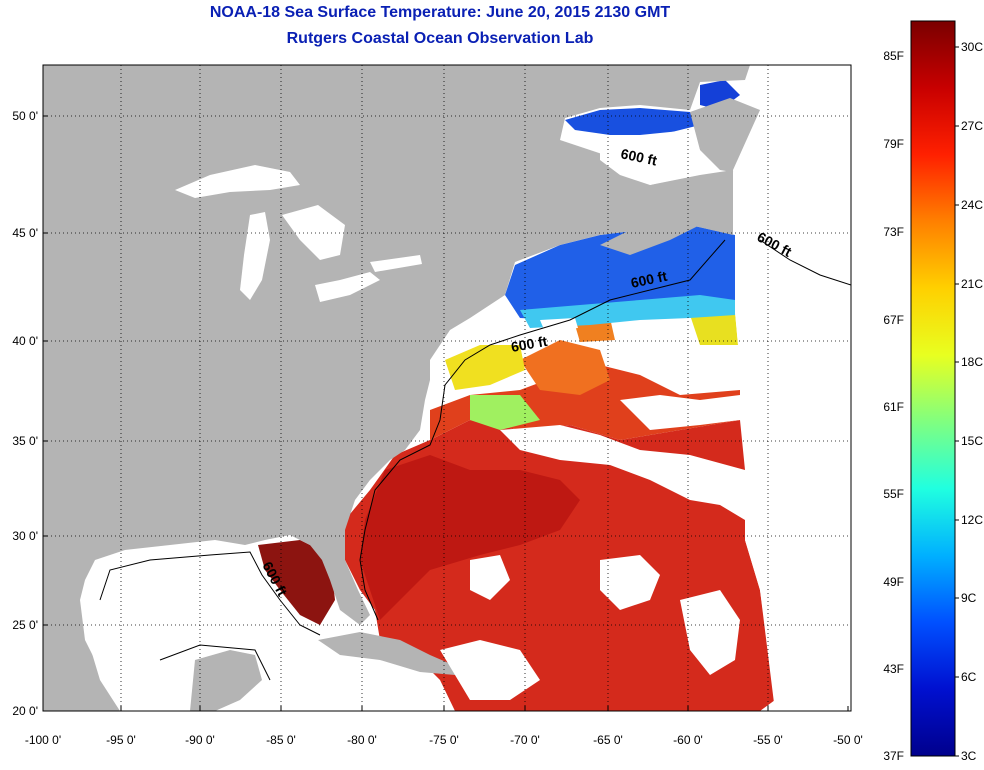  I want to click on gulf-of-mexico, so click(212, 628).